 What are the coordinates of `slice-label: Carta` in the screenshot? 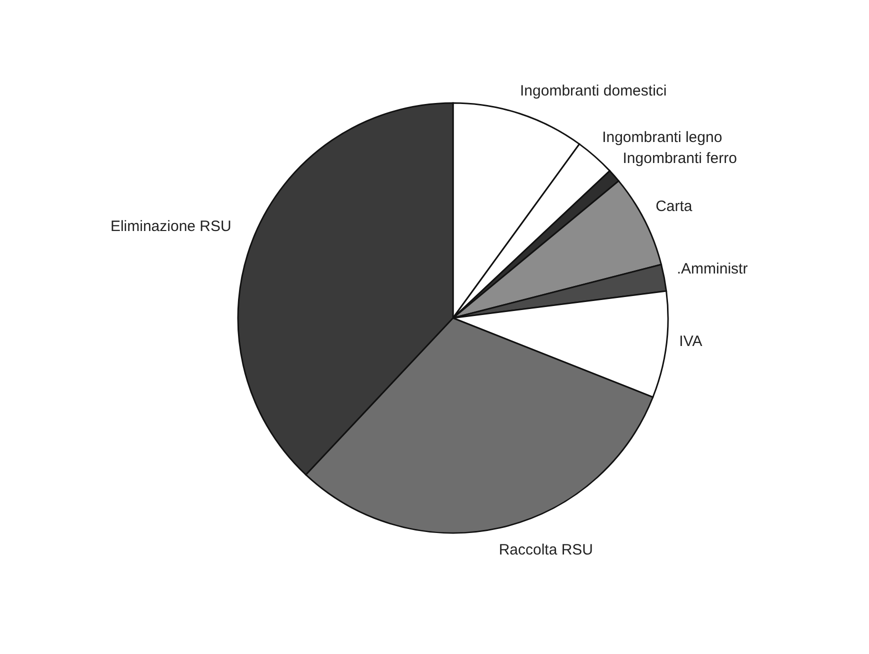 It's located at (674, 207).